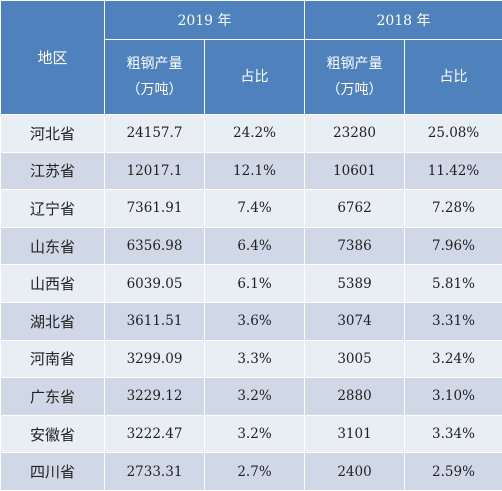 The height and width of the screenshot is (491, 502). I want to click on output-2018-cell: 3074, so click(355, 321).